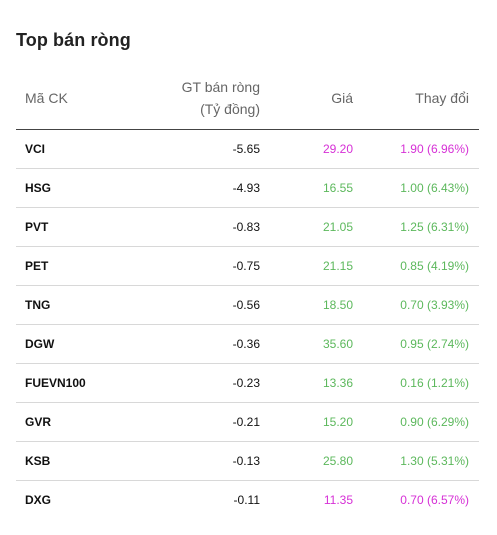  I want to click on price-value: 11.35, so click(338, 500).